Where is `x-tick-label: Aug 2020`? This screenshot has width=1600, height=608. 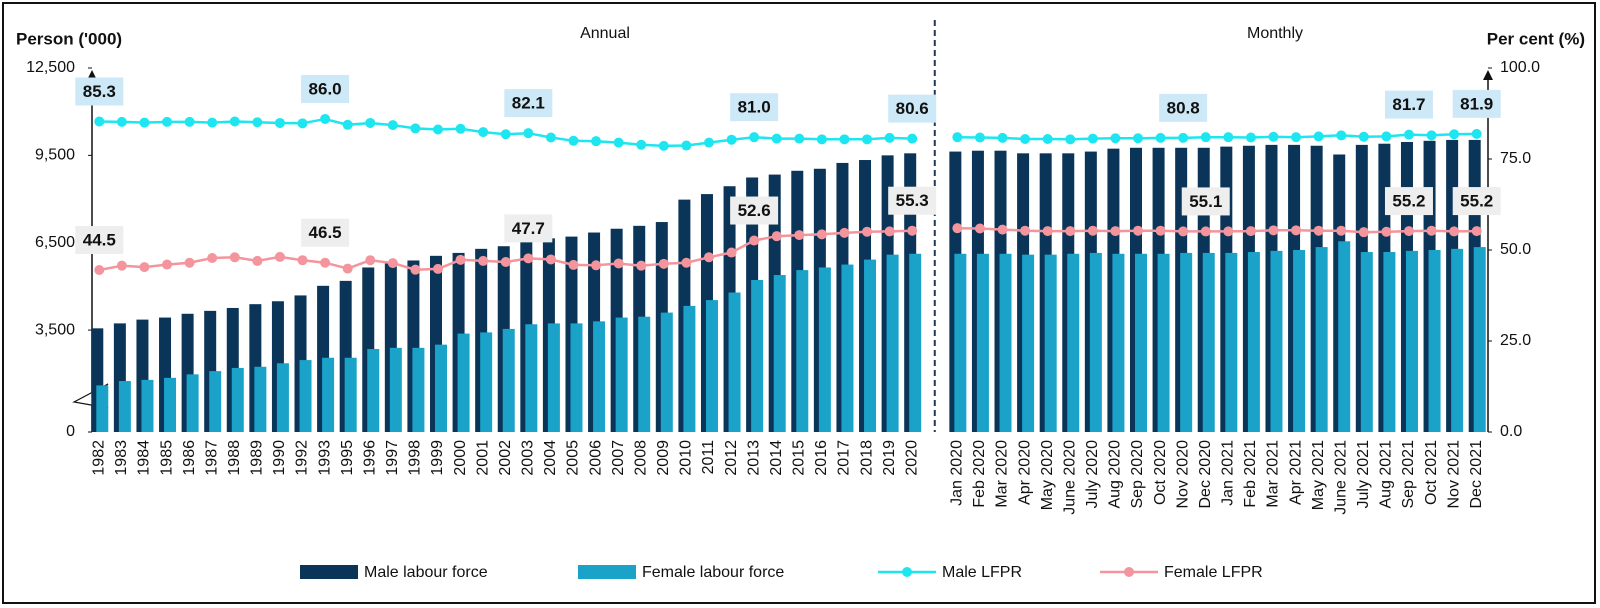
x-tick-label: Aug 2020 is located at coordinates (1115, 474).